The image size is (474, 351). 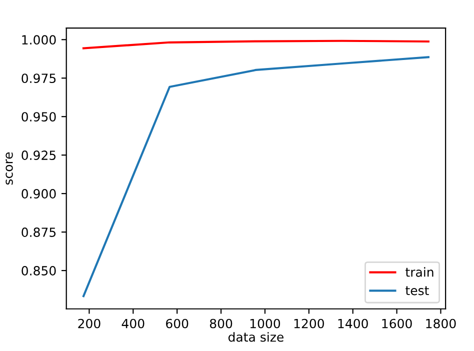 What do you see at coordinates (39, 232) in the screenshot?
I see `y-tick-label: 0.875` at bounding box center [39, 232].